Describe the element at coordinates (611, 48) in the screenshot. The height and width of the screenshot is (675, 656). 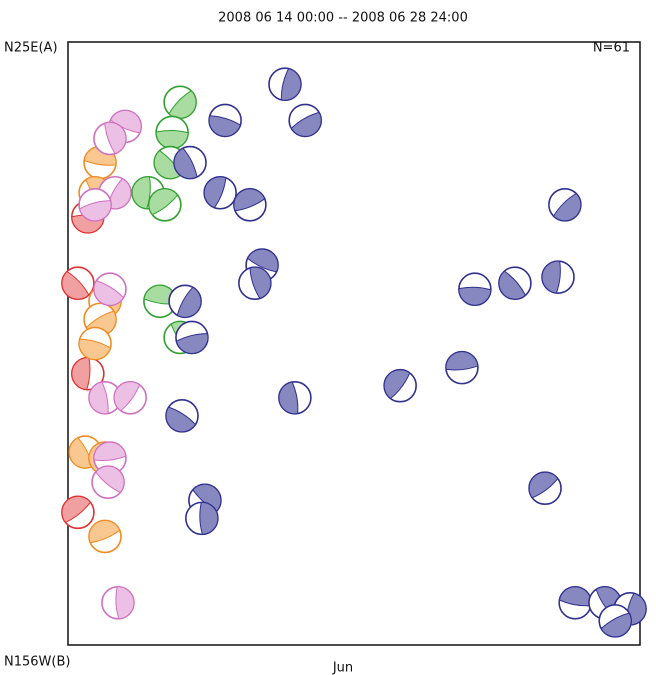
I see `count-label: N=61` at that location.